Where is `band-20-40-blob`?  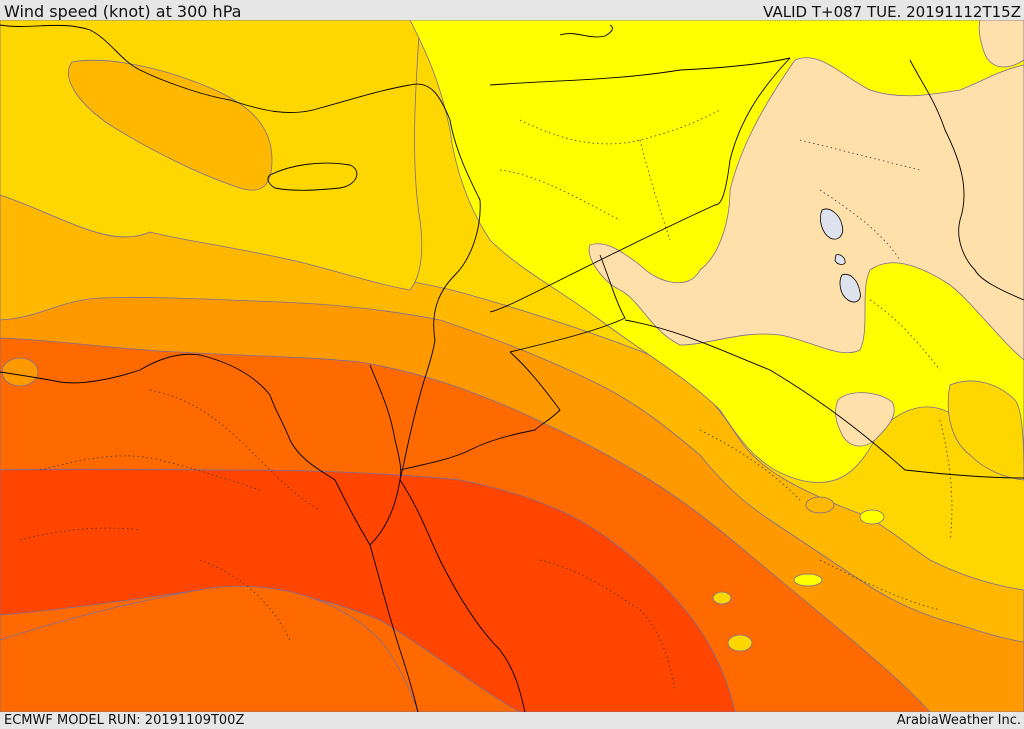 band-20-40-blob is located at coordinates (865, 419).